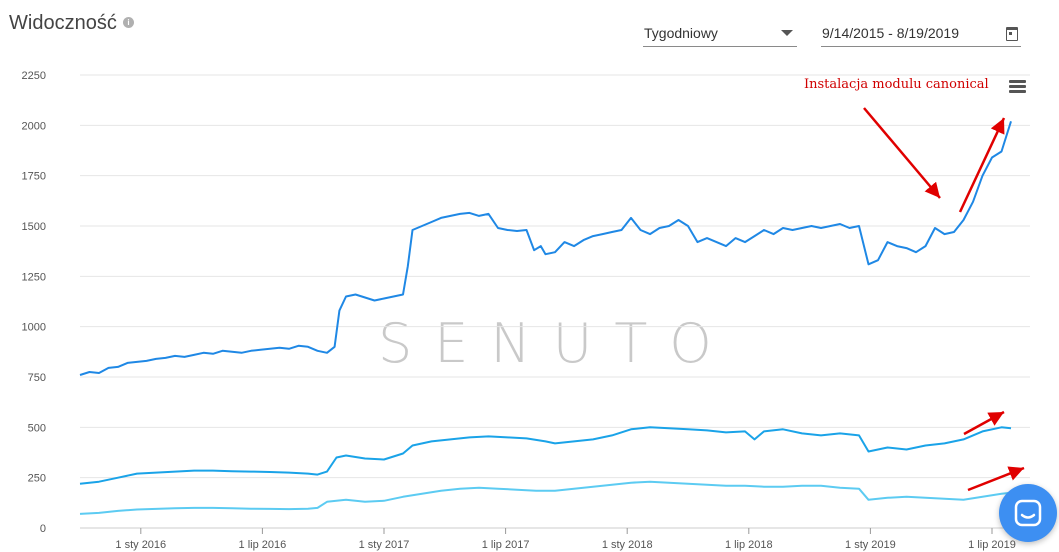  I want to click on y-tick-label: 1500, so click(34, 227).